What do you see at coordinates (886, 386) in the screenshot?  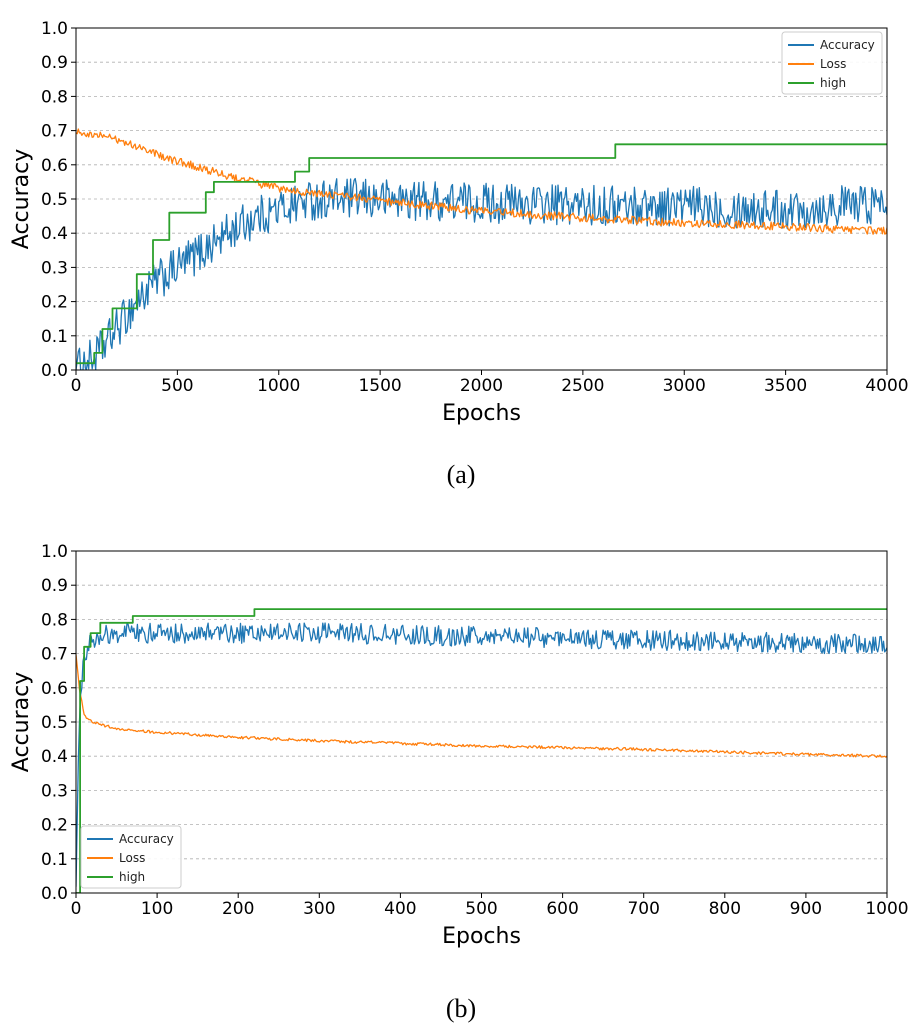 I see `x-tick-label: 4000` at bounding box center [886, 386].